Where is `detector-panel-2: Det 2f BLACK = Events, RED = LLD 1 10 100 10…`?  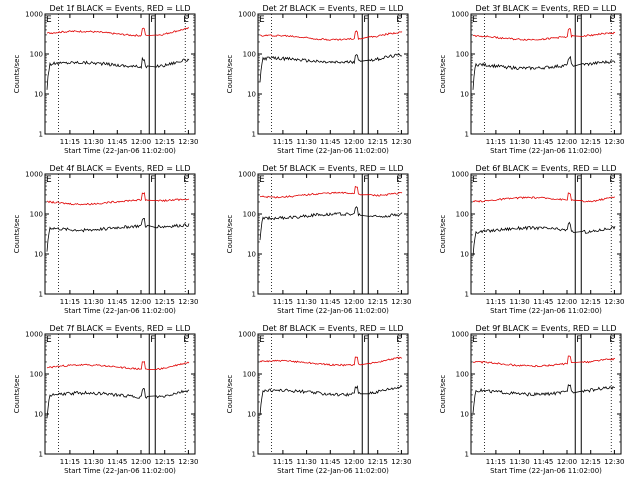 detector-panel-2: Det 2f BLACK = Events, RED = LLD 1 10 100 10… is located at coordinates (318, 79).